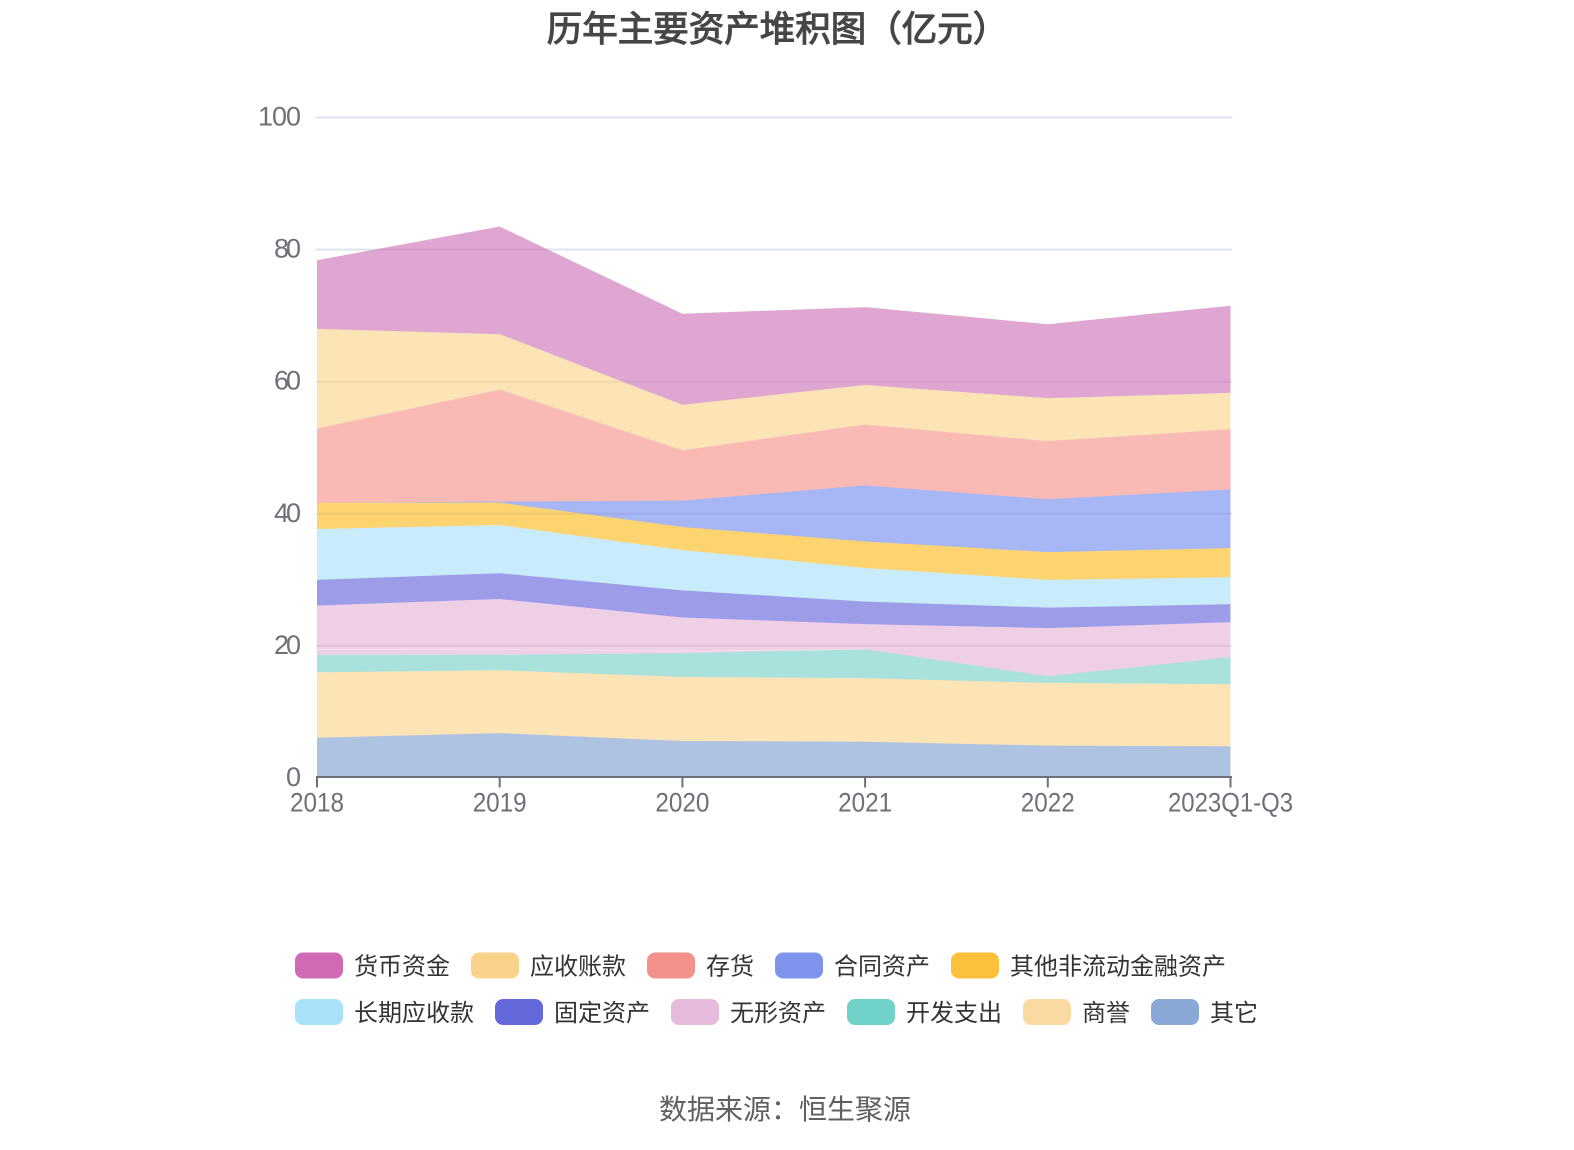 Image resolution: width=1574 pixels, height=1150 pixels. What do you see at coordinates (865, 803) in the screenshot?
I see `svg-text: 2021` at bounding box center [865, 803].